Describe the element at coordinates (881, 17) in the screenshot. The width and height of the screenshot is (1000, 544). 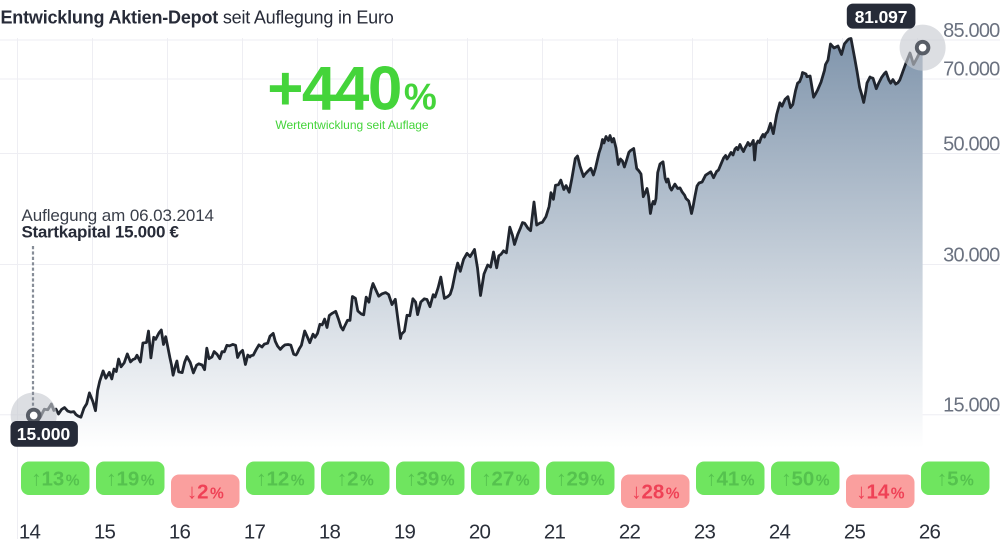
I see `svg-text: 81.097` at that location.